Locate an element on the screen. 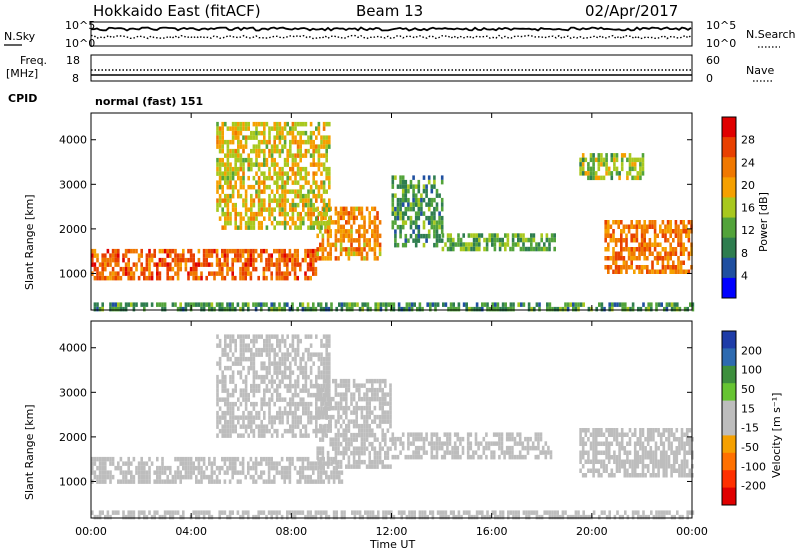  colorbar-tick-2: 12 is located at coordinates (748, 230).